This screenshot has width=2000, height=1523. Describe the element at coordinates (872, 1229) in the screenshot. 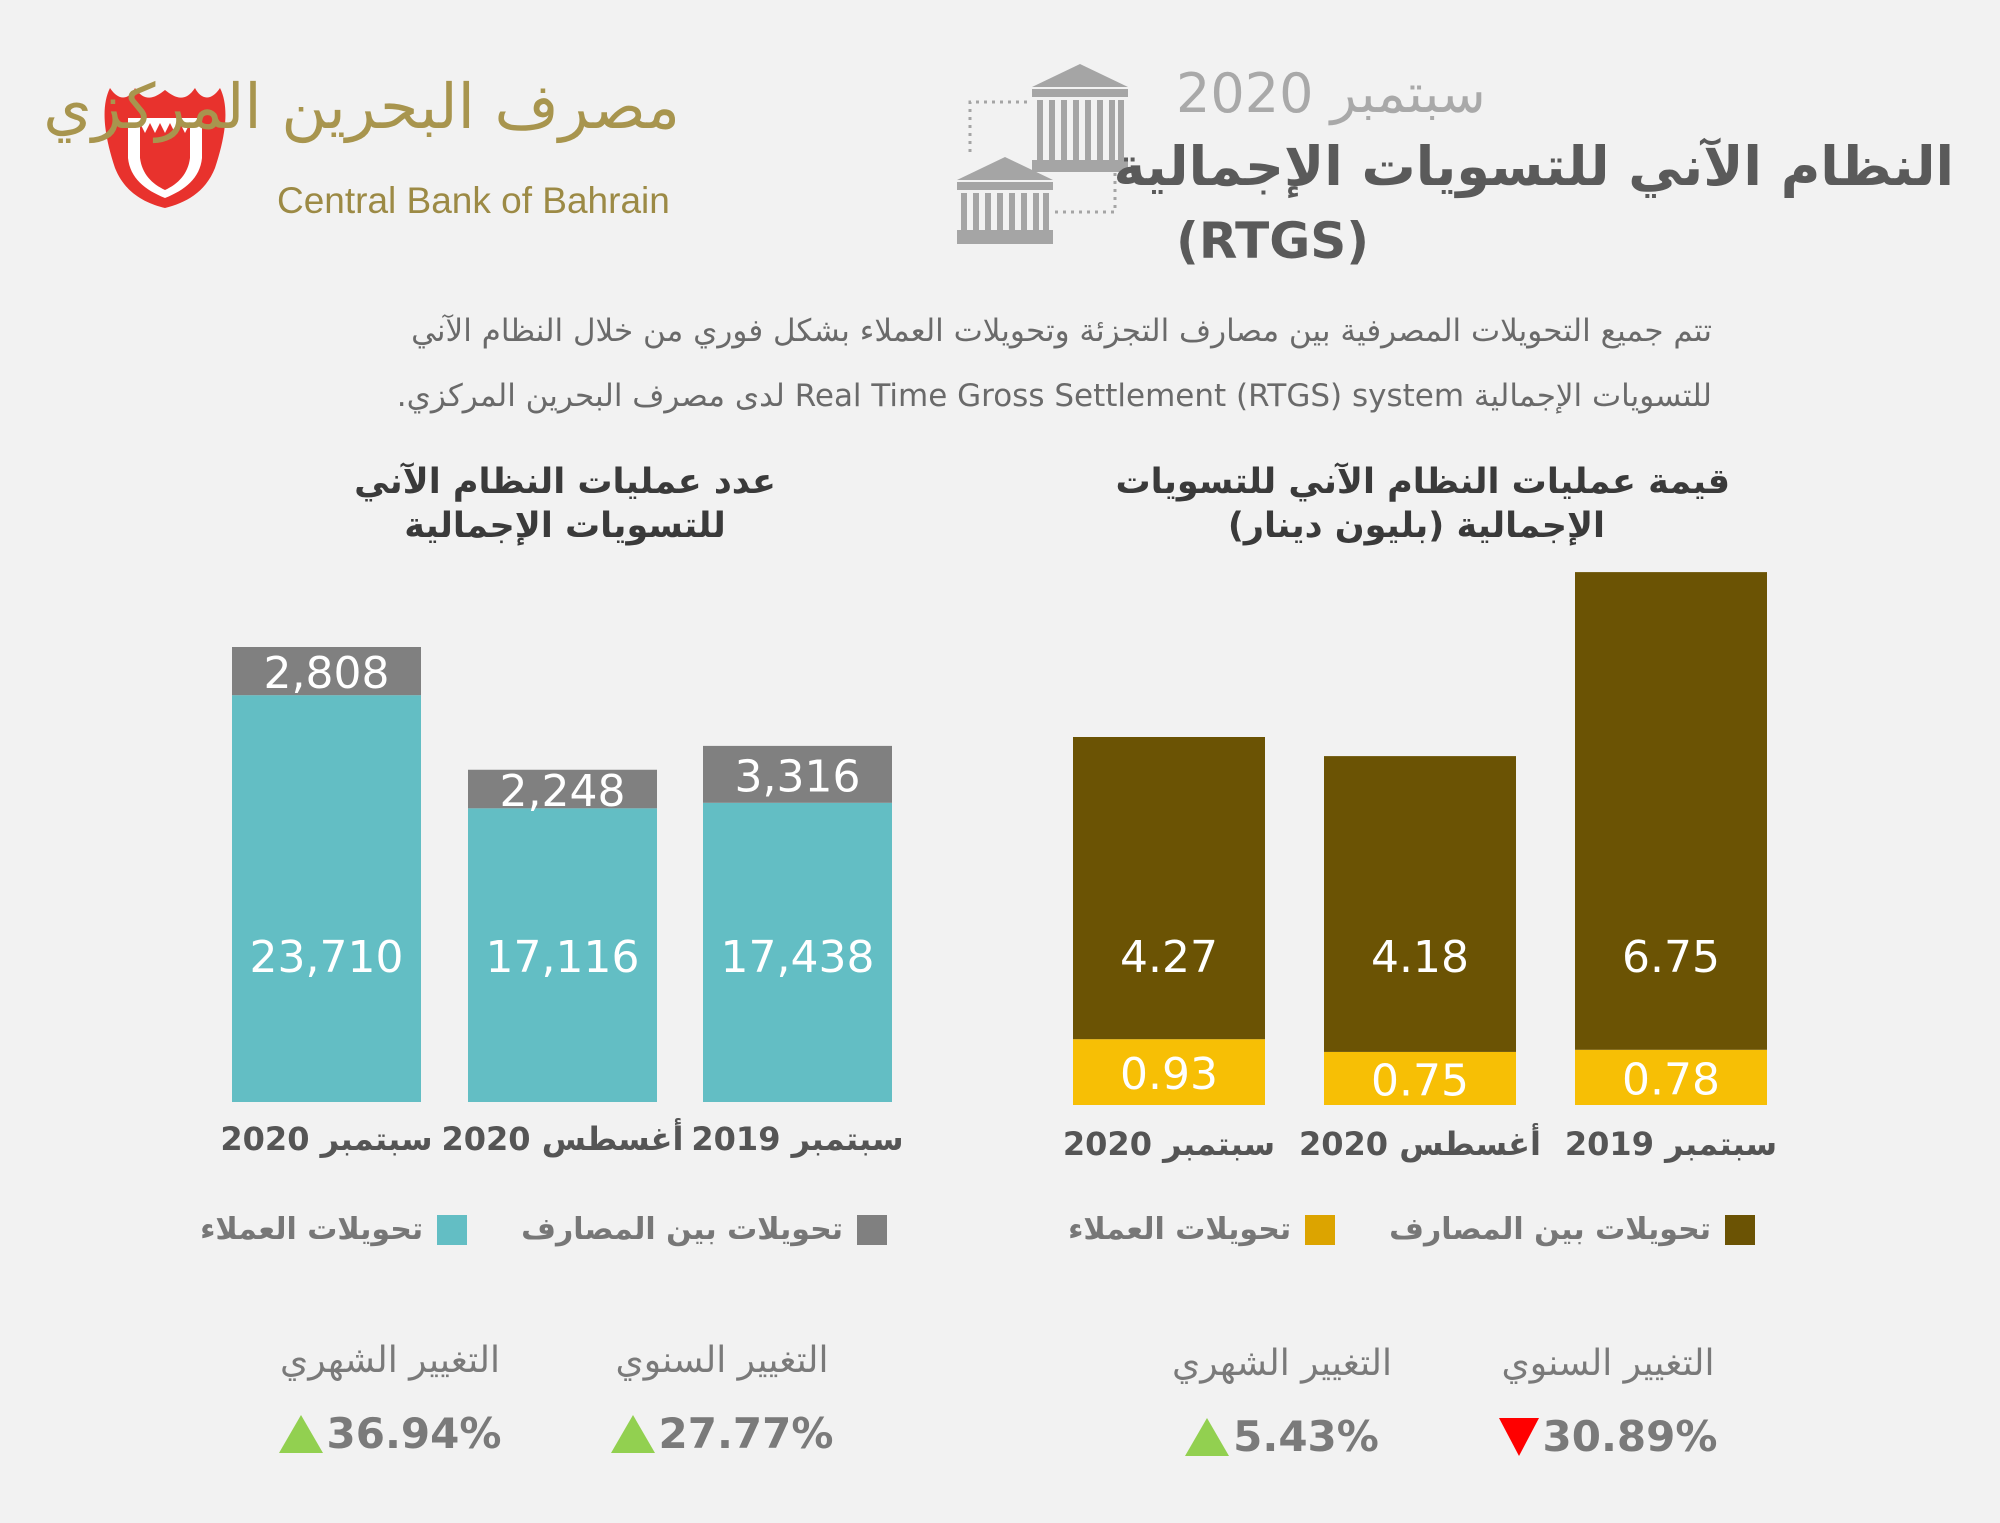

I see `legend-swatch-gray` at that location.